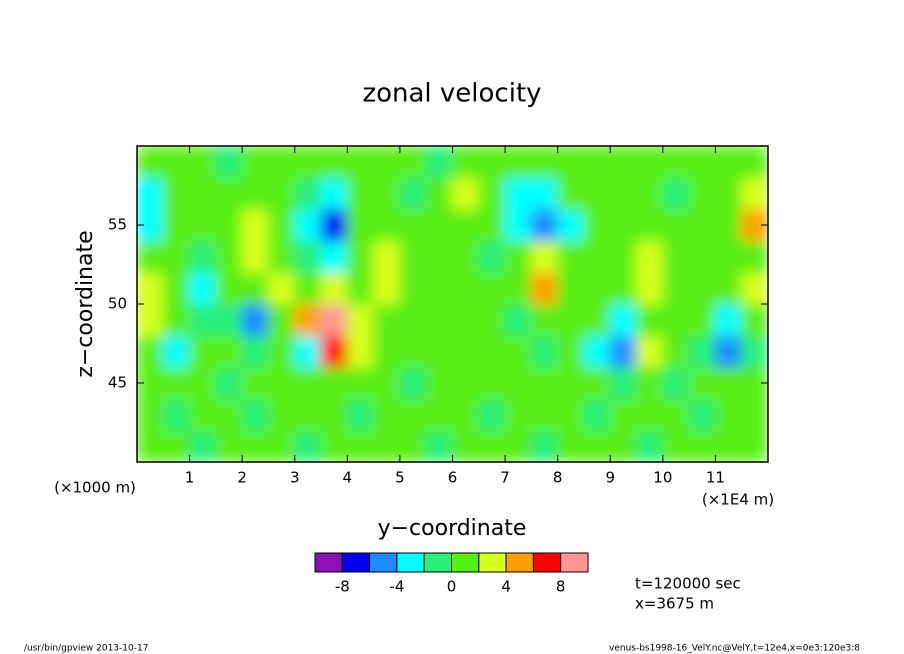  I want to click on y-tick-label: 50, so click(117, 304).